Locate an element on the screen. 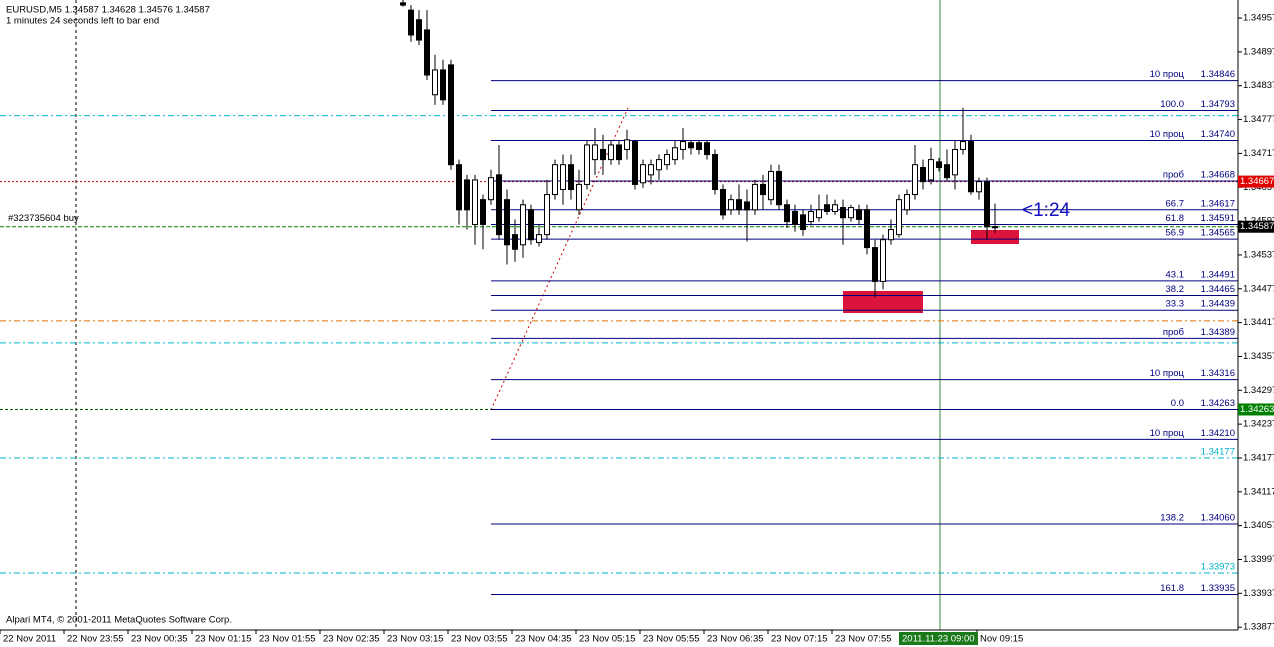 This screenshot has height=647, width=1274. order-label: #323735604 buy is located at coordinates (43, 218).